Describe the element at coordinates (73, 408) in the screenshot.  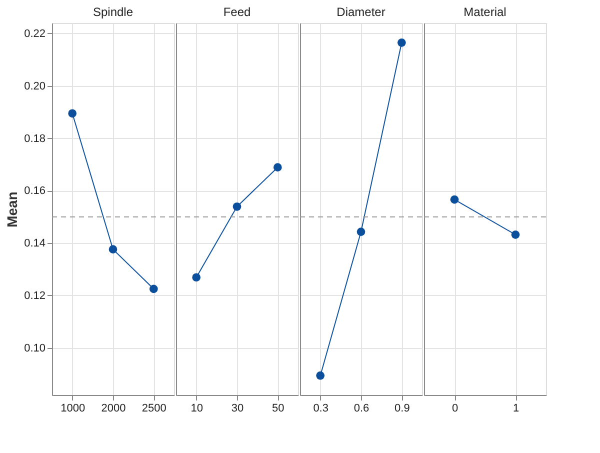
I see `x-tick-label: 1000` at that location.